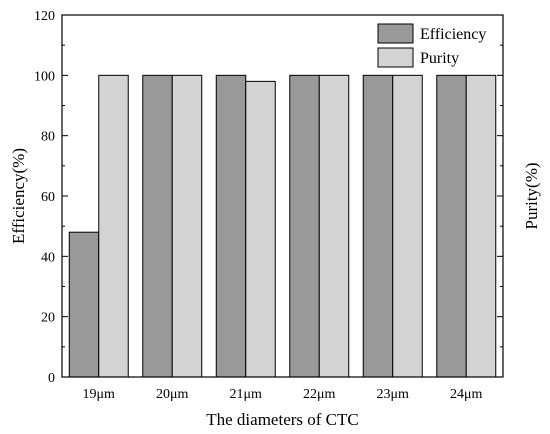 Image resolution: width=550 pixels, height=434 pixels. Describe the element at coordinates (393, 394) in the screenshot. I see `x-tick-label: 23μm` at that location.